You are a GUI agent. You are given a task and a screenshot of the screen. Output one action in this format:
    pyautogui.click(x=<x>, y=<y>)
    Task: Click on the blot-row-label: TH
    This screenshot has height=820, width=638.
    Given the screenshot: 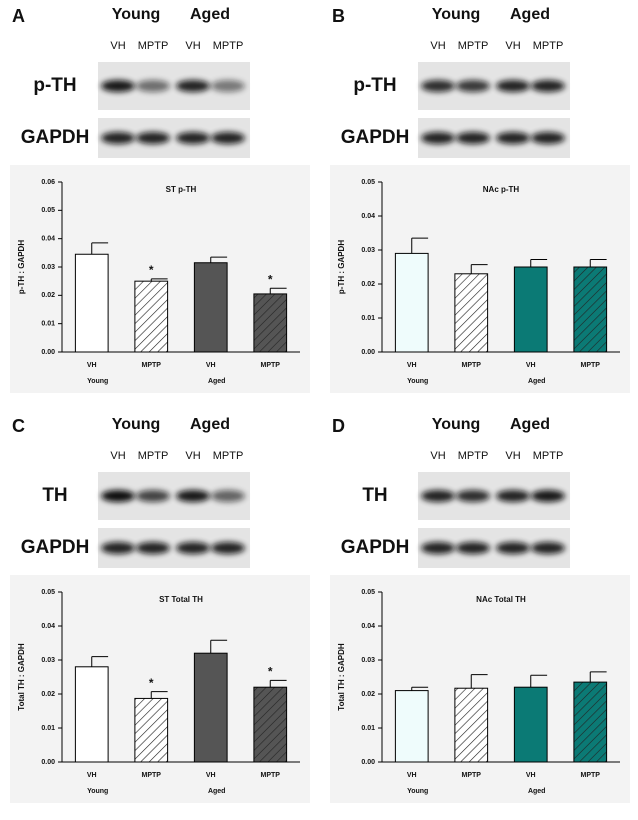 What is the action you would take?
    pyautogui.click(x=374, y=495)
    